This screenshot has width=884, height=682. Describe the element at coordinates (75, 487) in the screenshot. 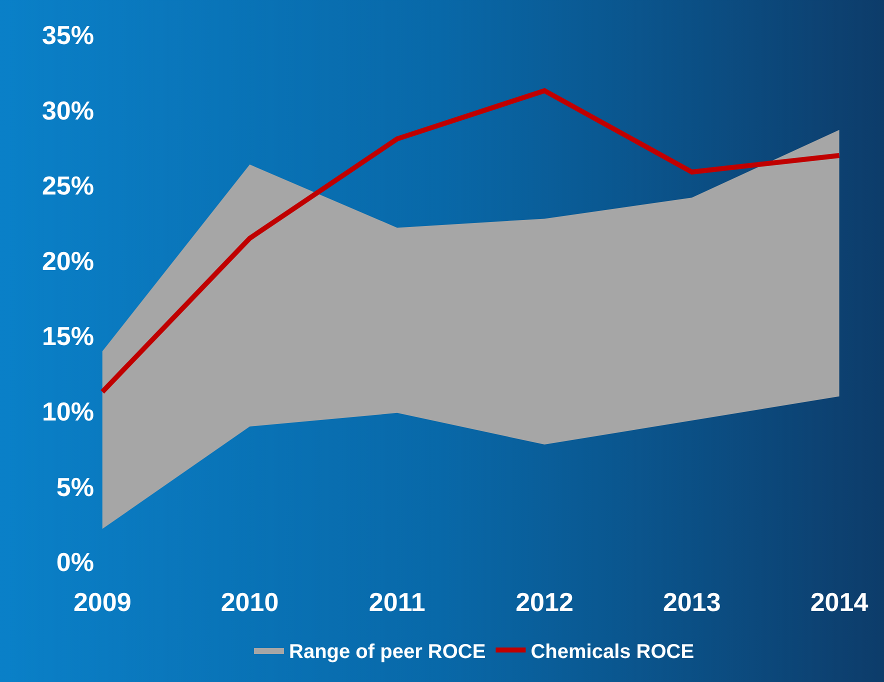

I see `y-tick-label: 5%` at that location.